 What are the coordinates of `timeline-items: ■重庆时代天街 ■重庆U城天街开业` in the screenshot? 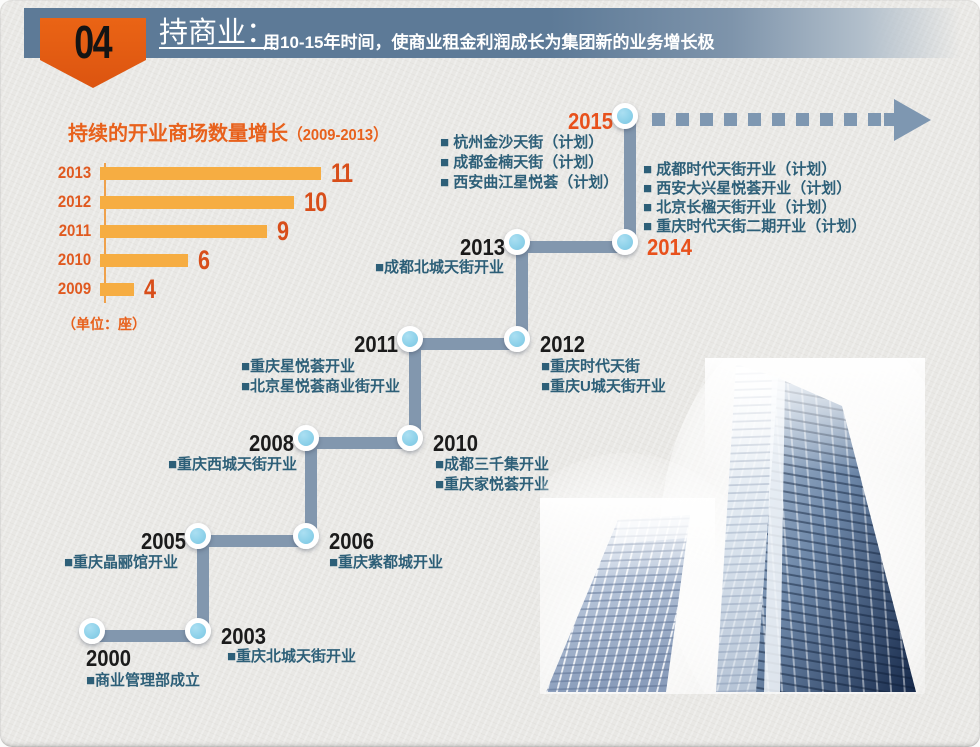 It's located at (603, 377).